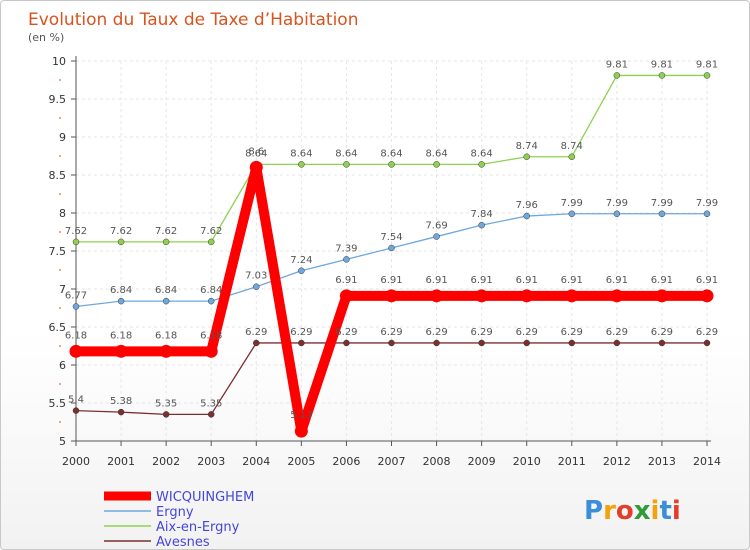 The height and width of the screenshot is (550, 750). I want to click on x-tick-label: 2005, so click(301, 461).